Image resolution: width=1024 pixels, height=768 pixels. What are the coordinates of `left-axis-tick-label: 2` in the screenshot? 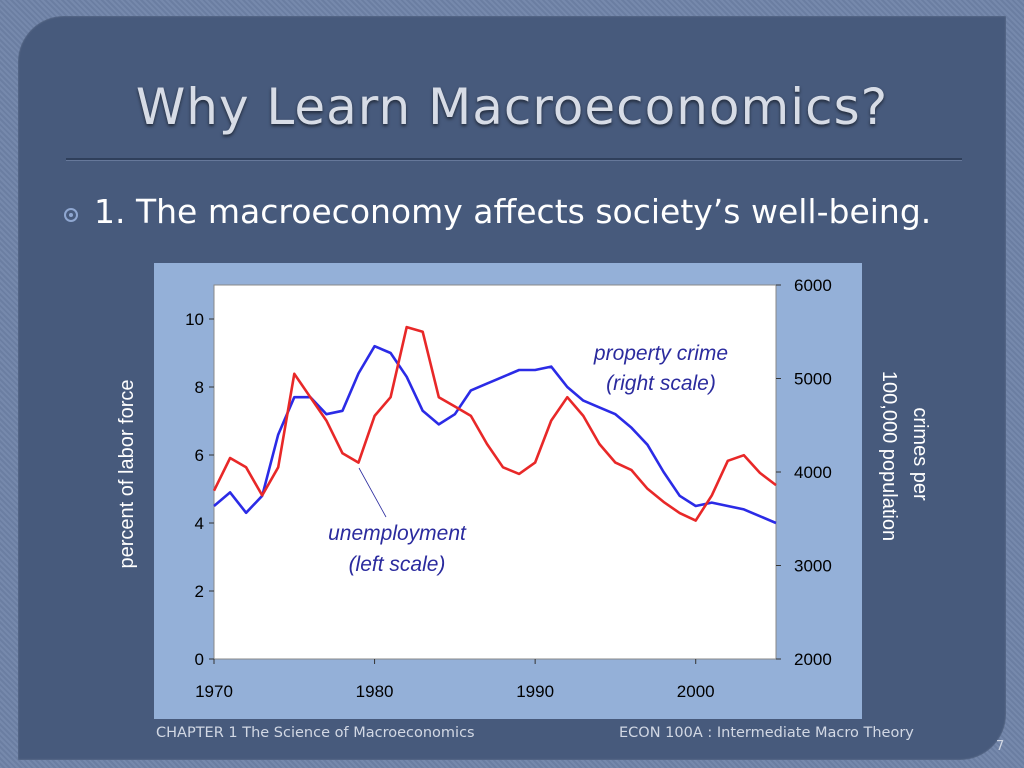 It's located at (199, 591).